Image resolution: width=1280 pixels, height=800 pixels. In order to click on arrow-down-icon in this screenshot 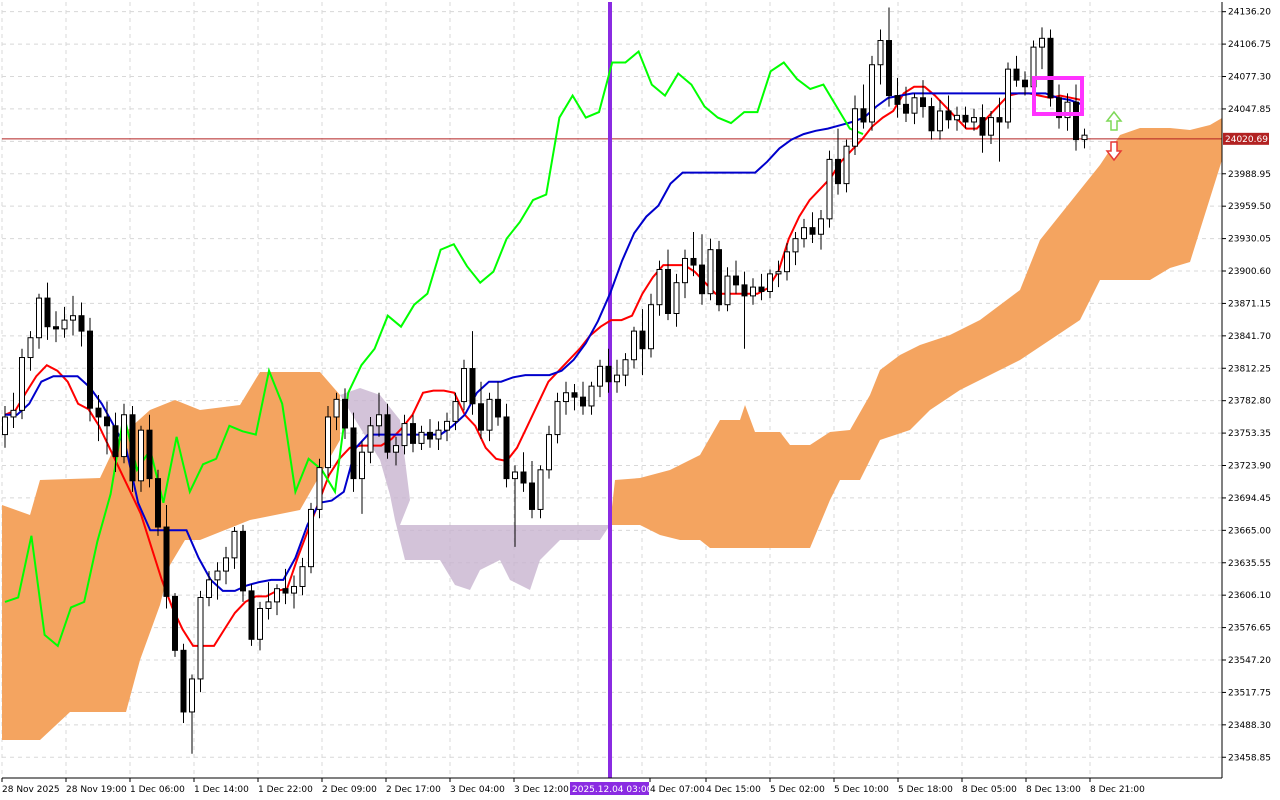, I will do `click(1114, 151)`.